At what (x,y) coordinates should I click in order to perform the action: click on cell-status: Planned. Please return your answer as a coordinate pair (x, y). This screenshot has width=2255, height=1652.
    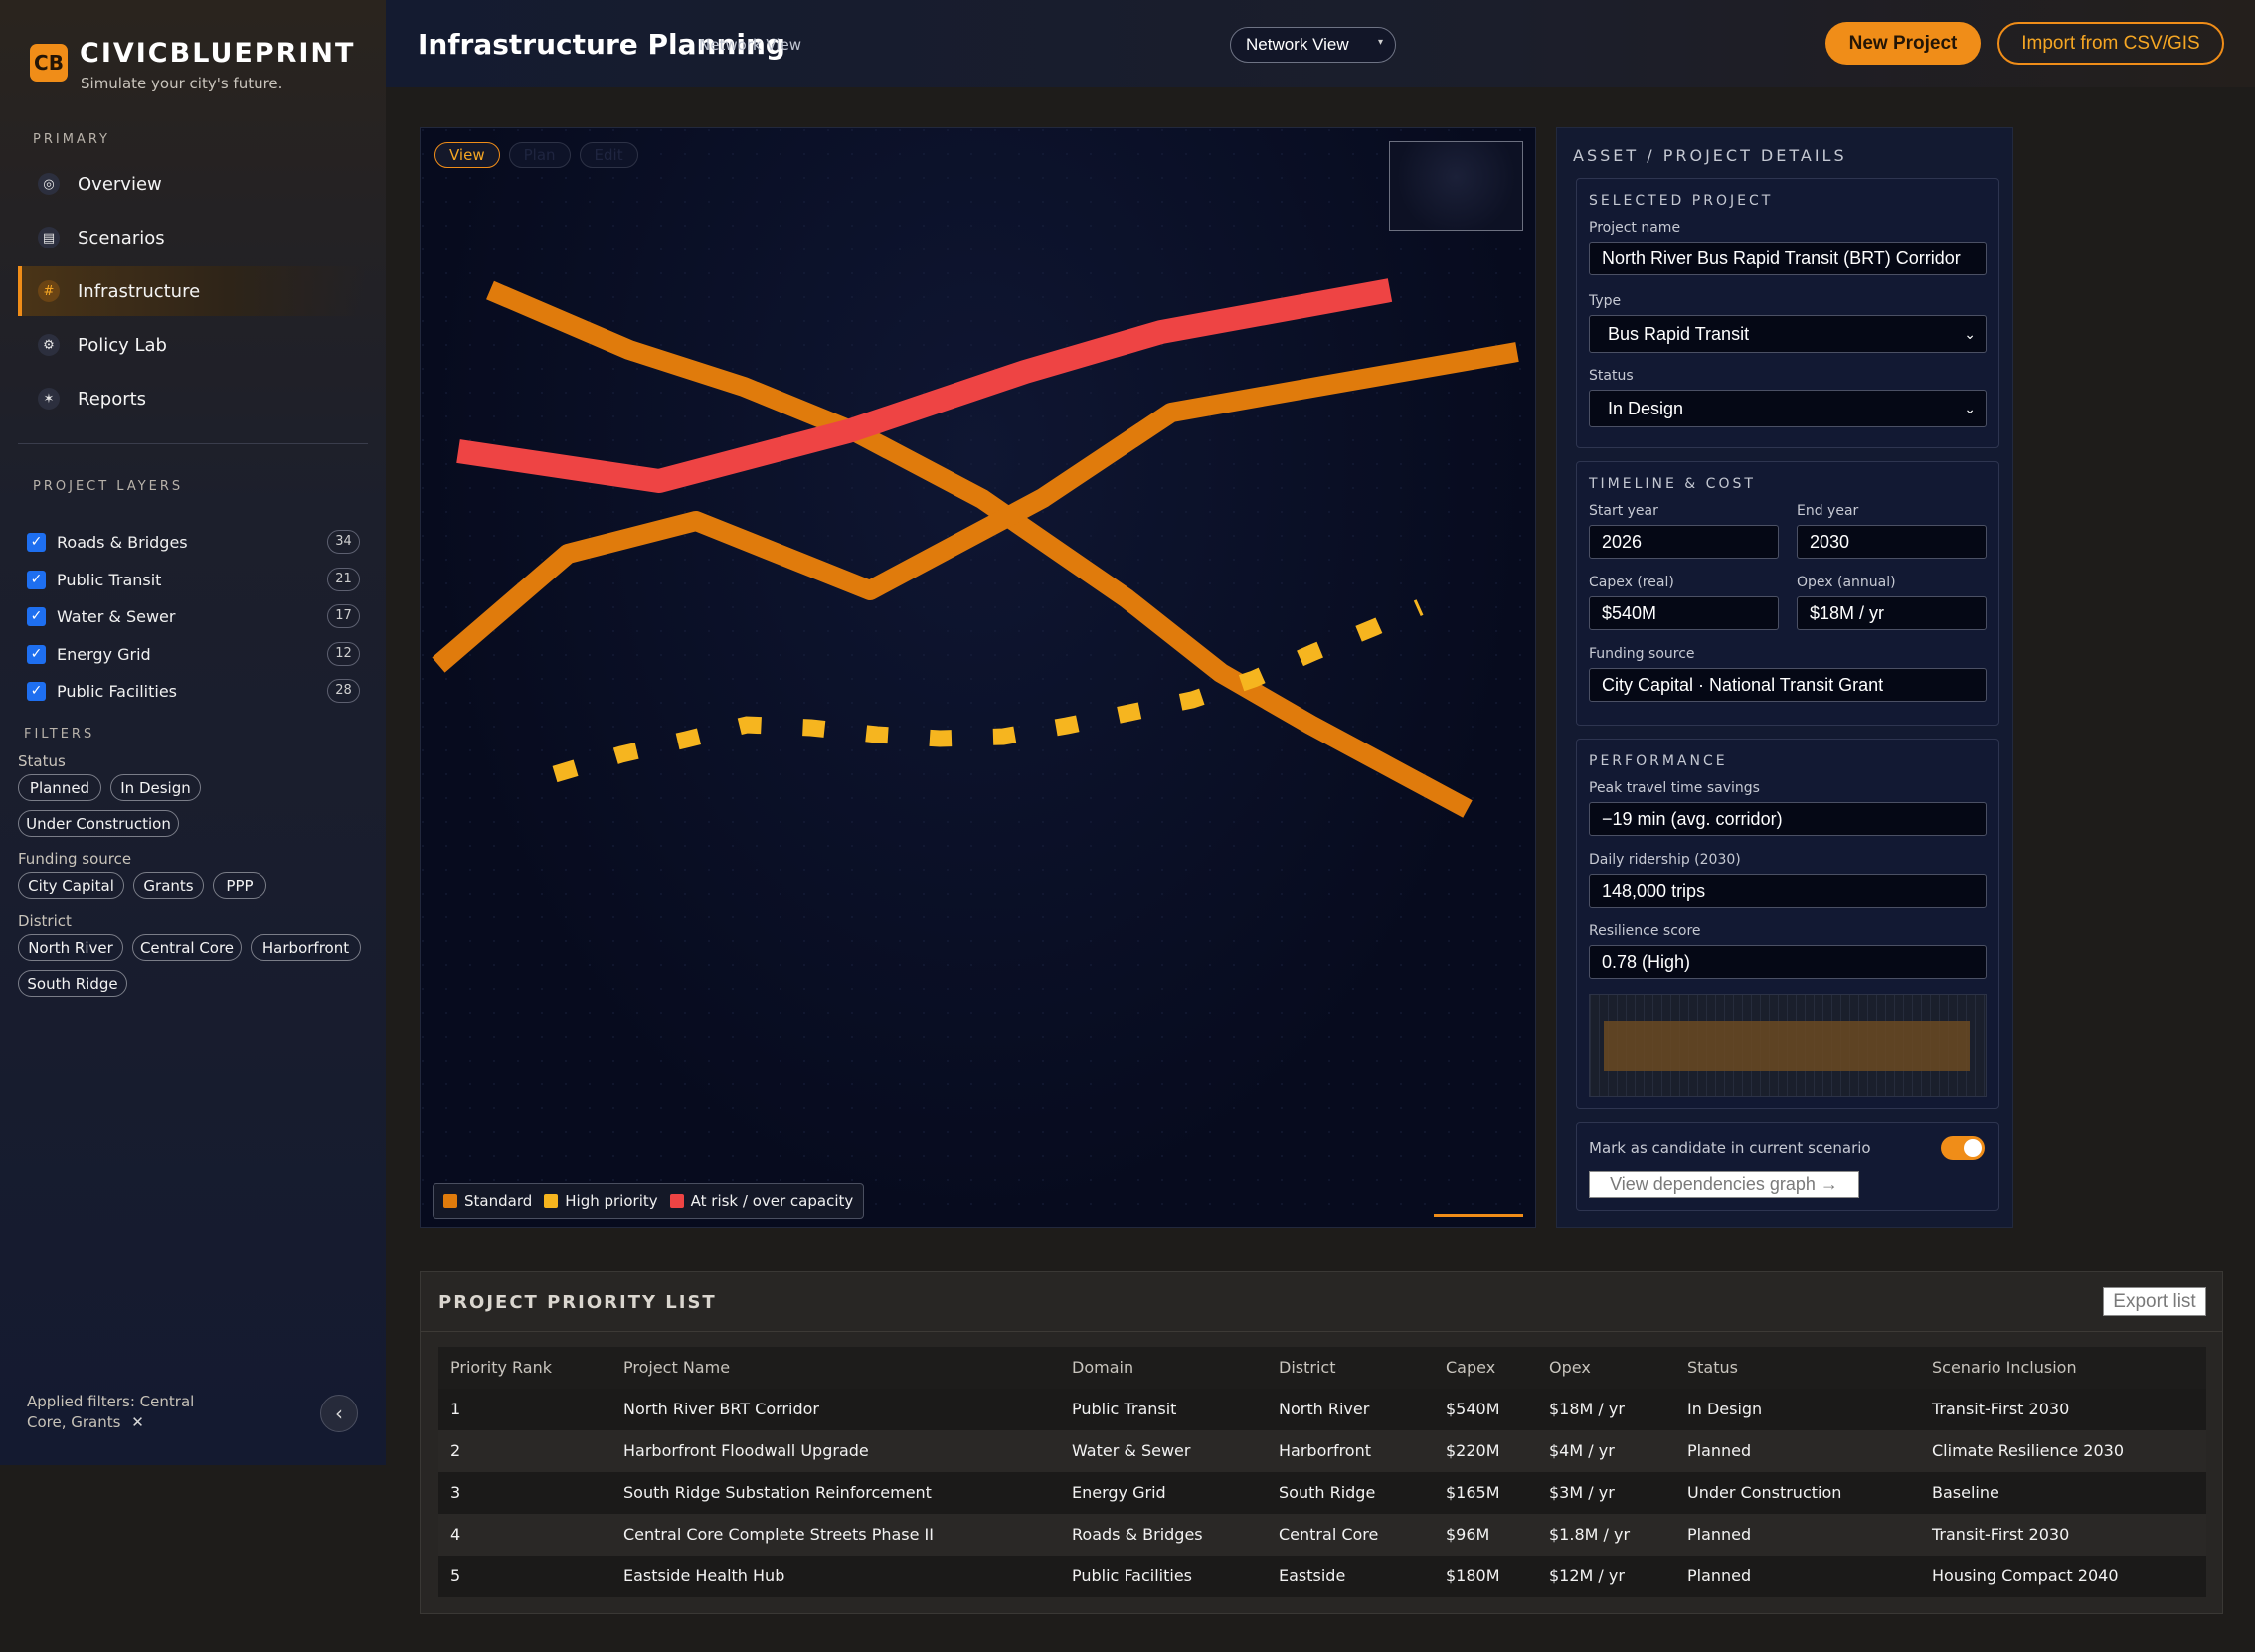
    Looking at the image, I should click on (1719, 1534).